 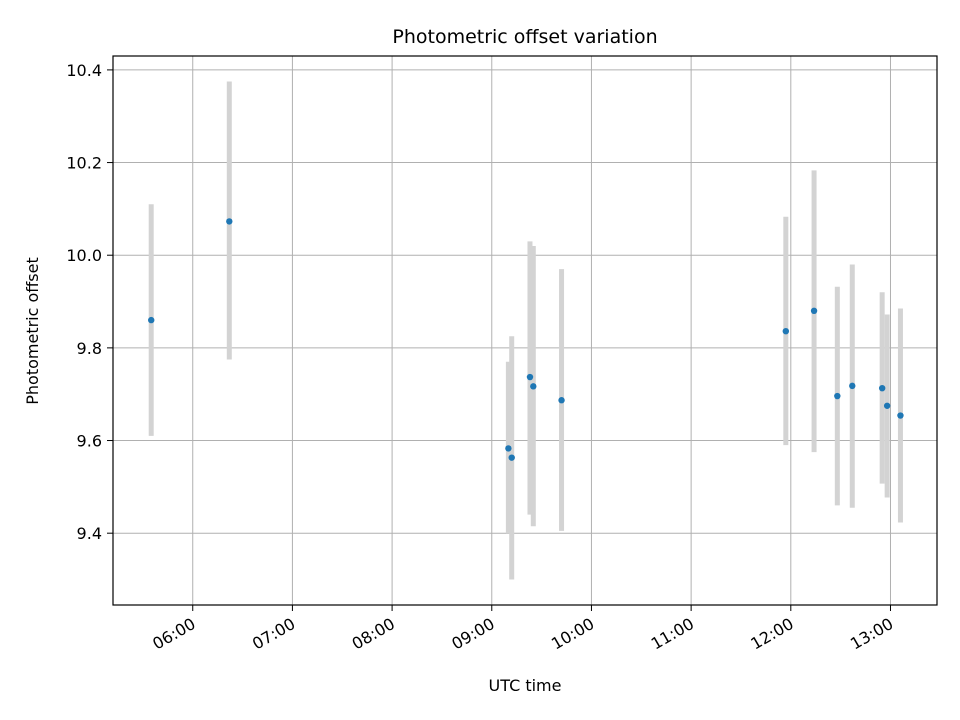 I want to click on y-tick-label: 9.4, so click(x=89, y=533).